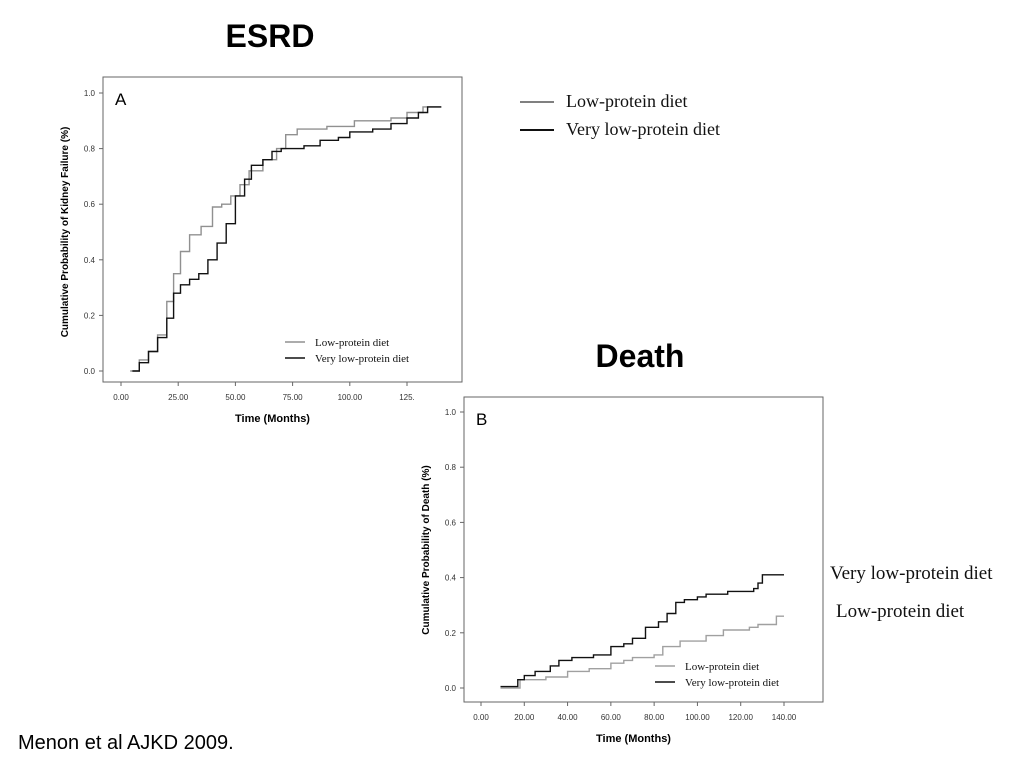  Describe the element at coordinates (407, 397) in the screenshot. I see `x-tick-label: 125.` at that location.